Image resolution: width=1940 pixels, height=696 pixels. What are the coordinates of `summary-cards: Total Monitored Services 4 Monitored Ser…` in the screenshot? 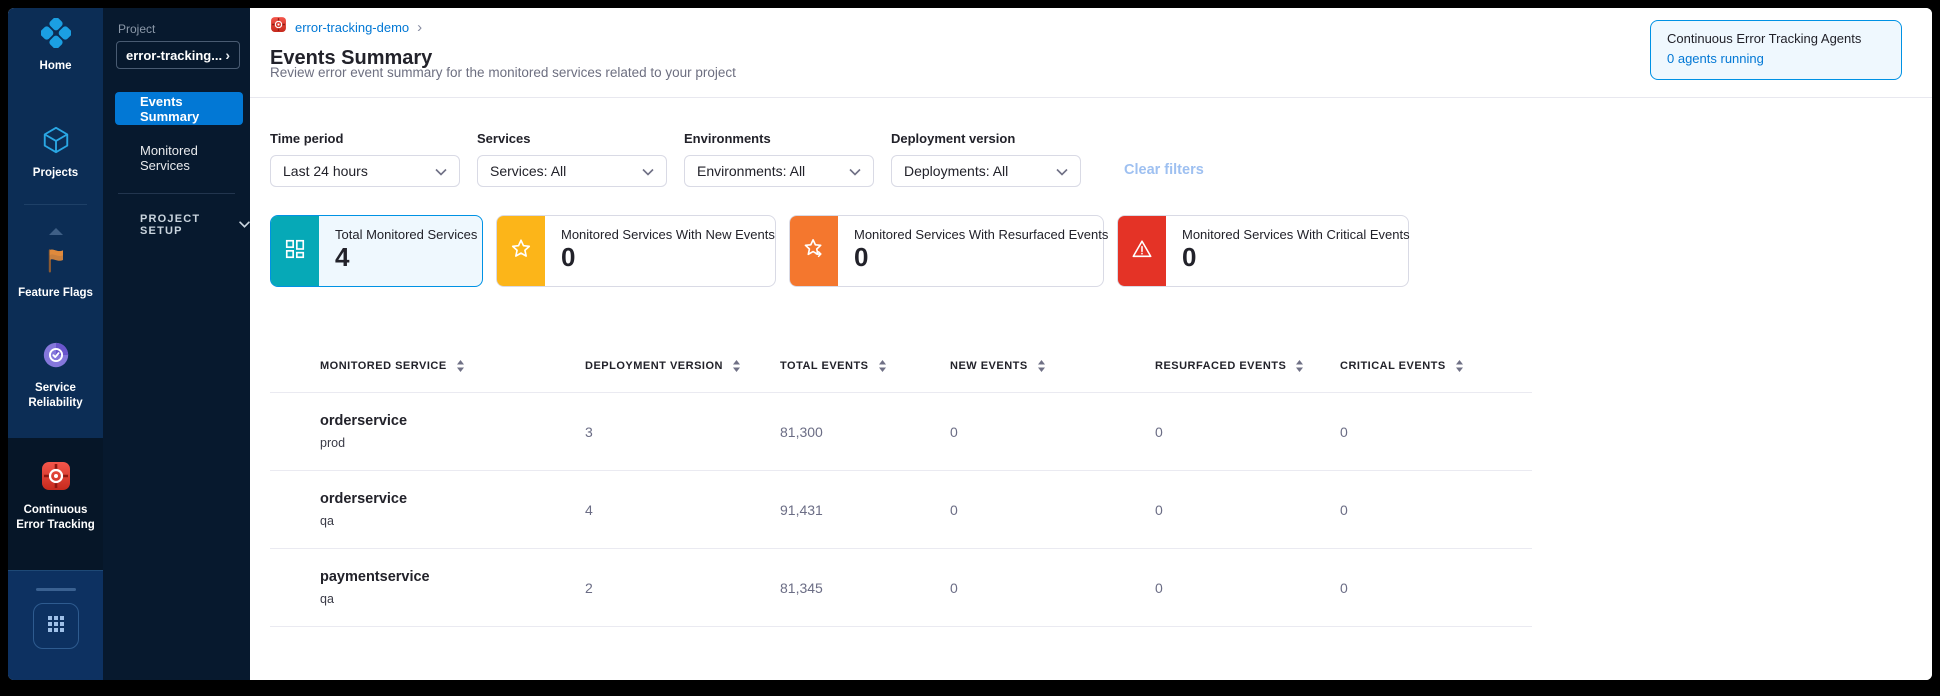 It's located at (840, 251).